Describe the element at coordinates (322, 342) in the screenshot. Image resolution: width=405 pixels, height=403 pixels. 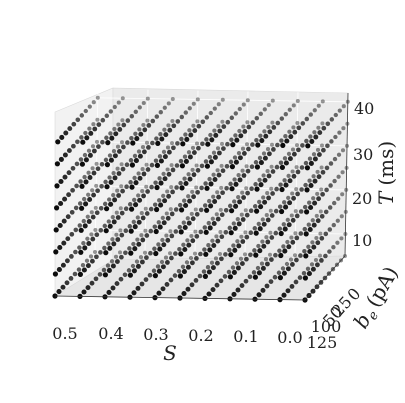
I see `y-tick-label: 125` at that location.